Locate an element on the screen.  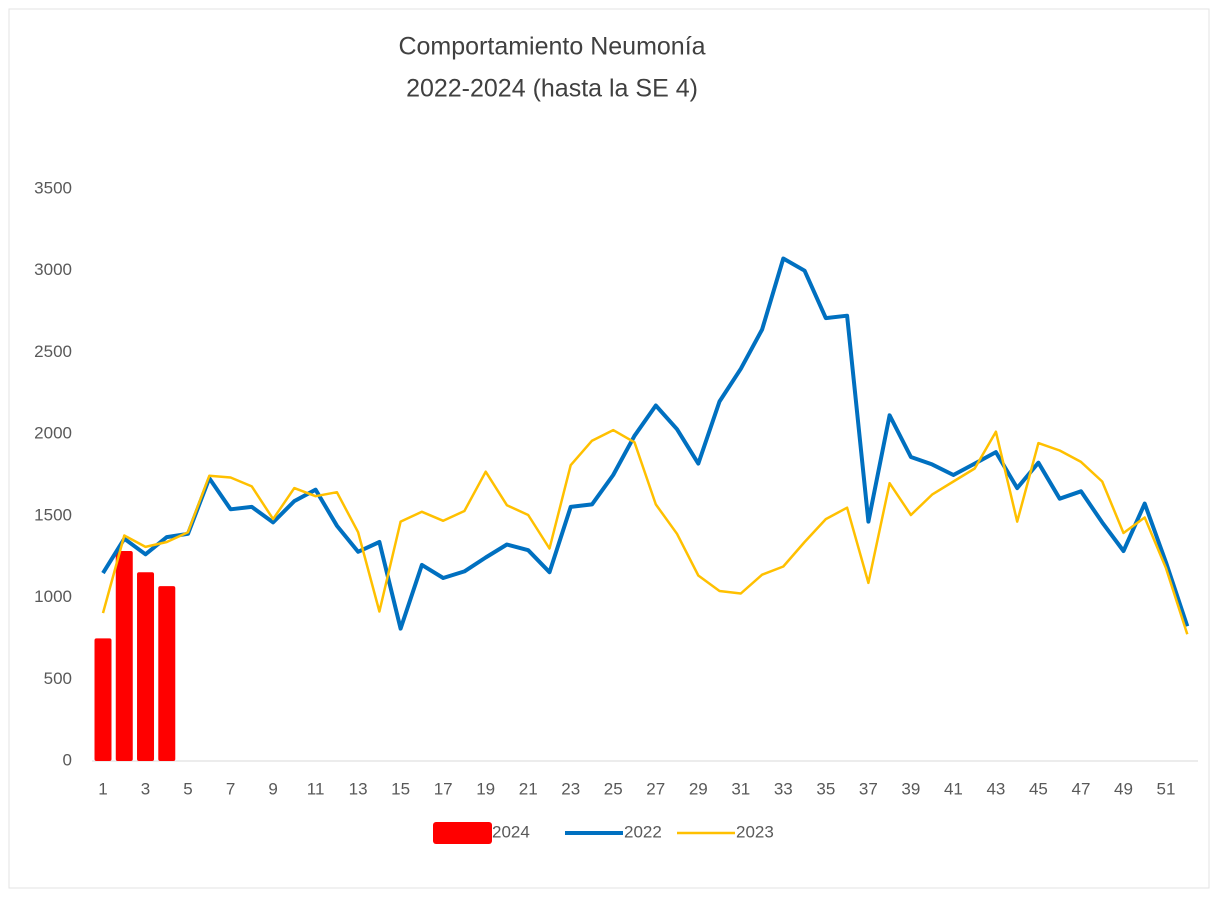
y-tick-label: 2000 is located at coordinates (53, 433).